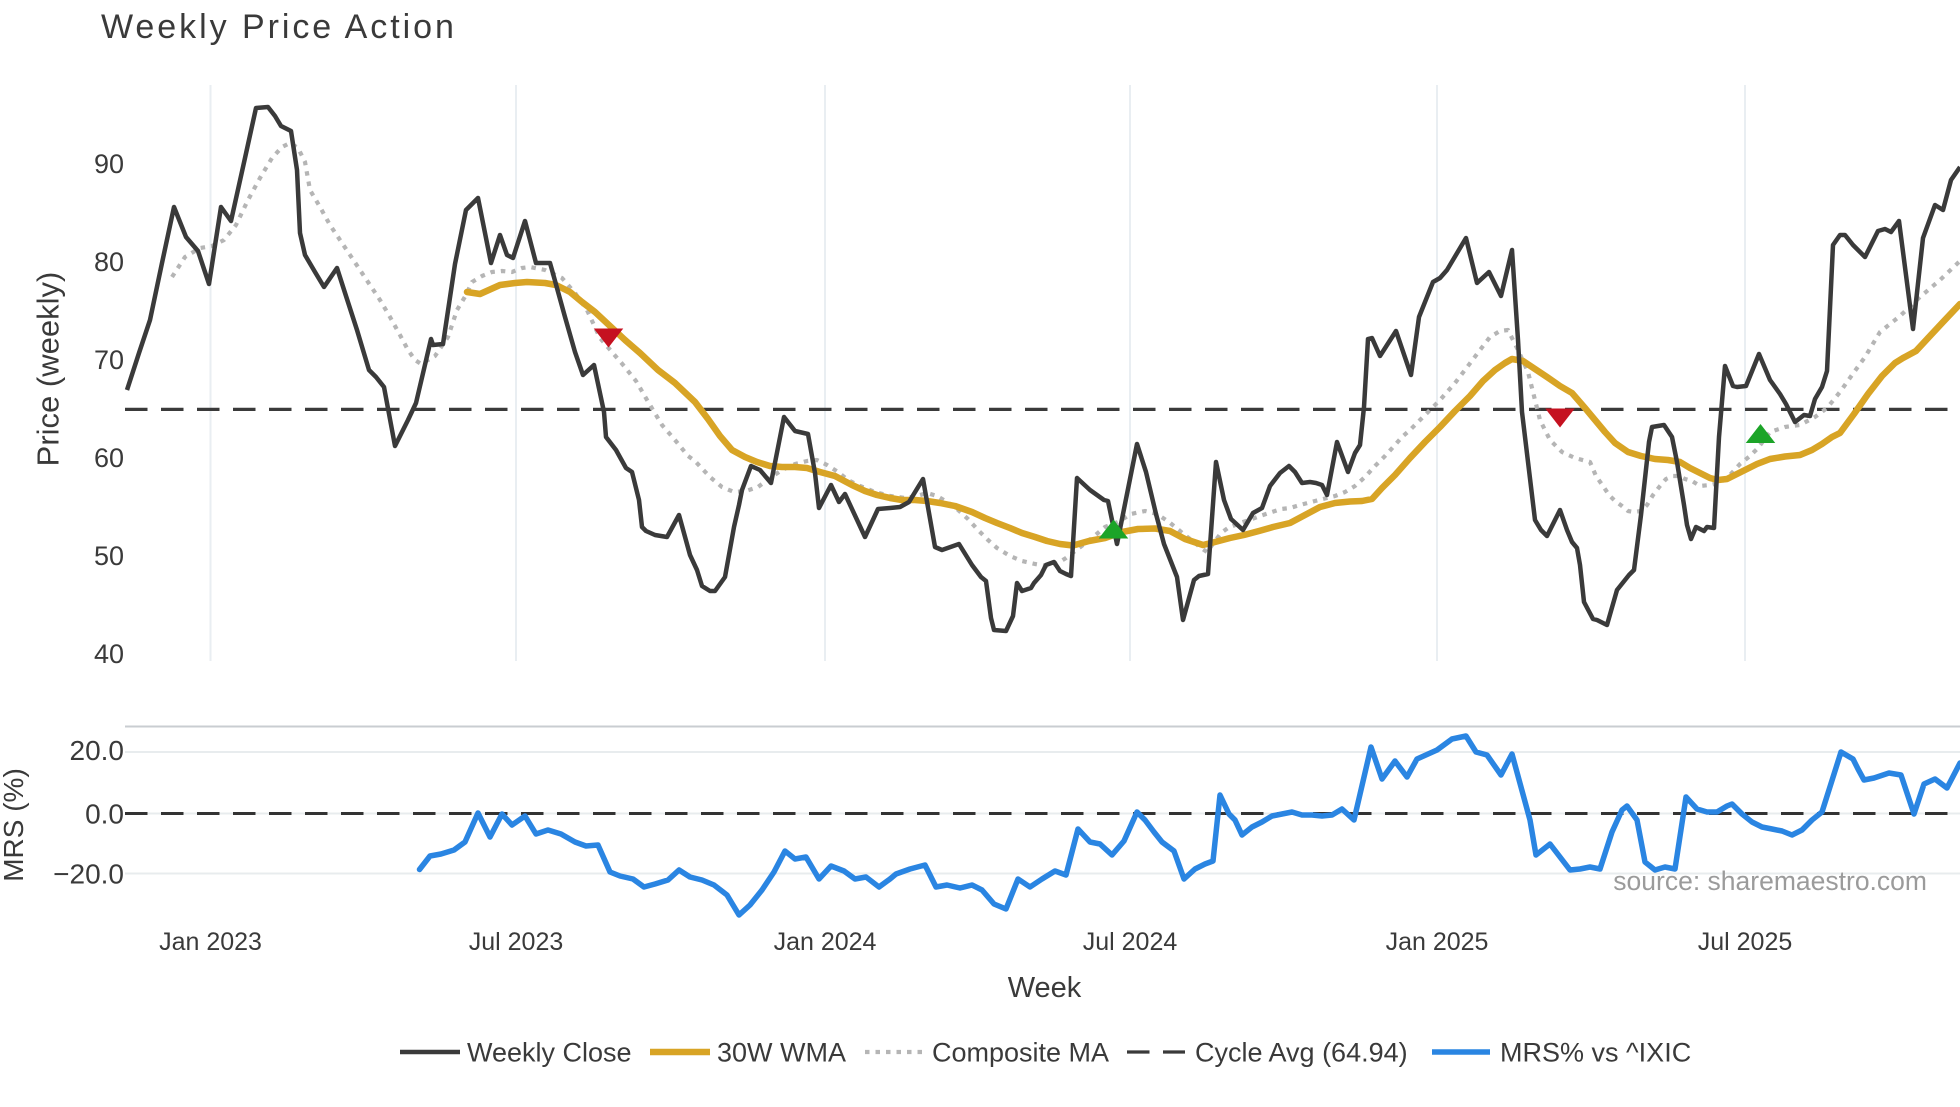 The height and width of the screenshot is (1107, 1960). What do you see at coordinates (279, 27) in the screenshot?
I see `svg-text: Weekly Price Action` at bounding box center [279, 27].